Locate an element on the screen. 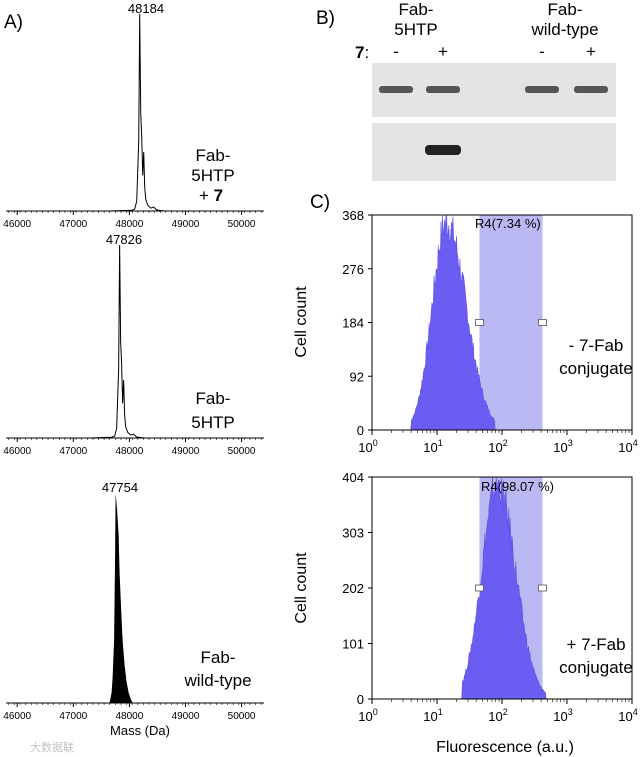 This screenshot has width=642, height=757. spectrum-2-tick-label: 47000 is located at coordinates (73, 451).